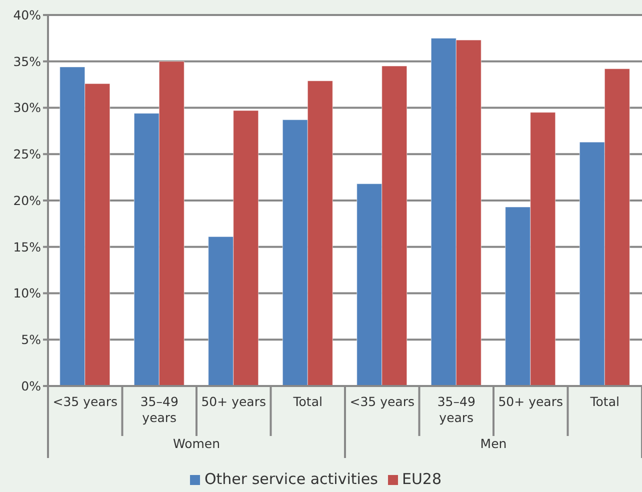  Describe the element at coordinates (27, 14) in the screenshot. I see `y-tick-label: 40%` at that location.